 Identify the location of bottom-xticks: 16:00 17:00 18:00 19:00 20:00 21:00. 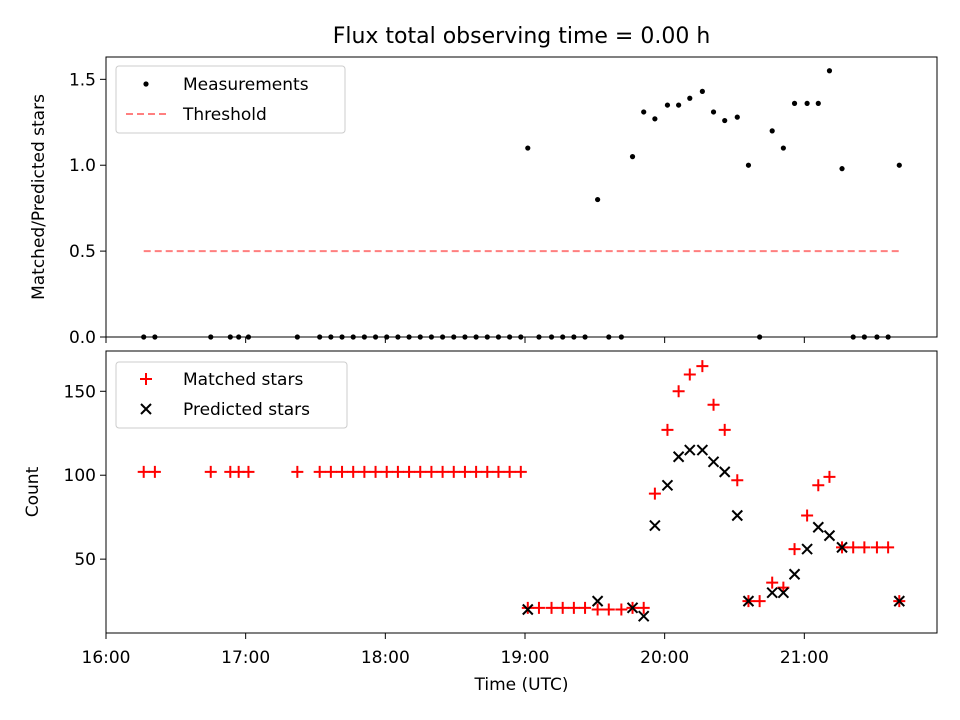
(455, 650).